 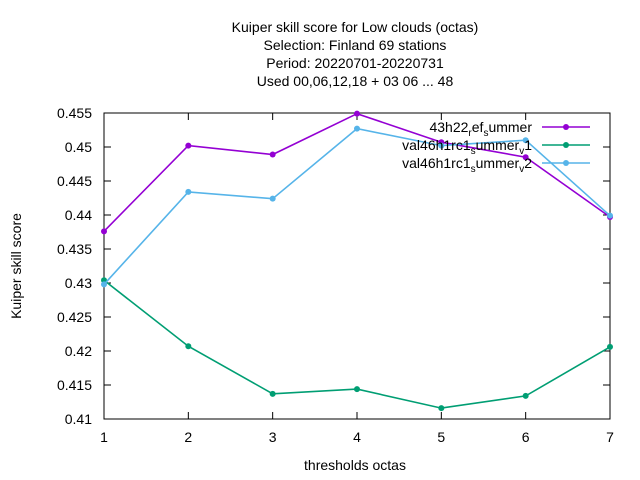 I want to click on legend-text-part: 43h22, so click(x=448, y=127).